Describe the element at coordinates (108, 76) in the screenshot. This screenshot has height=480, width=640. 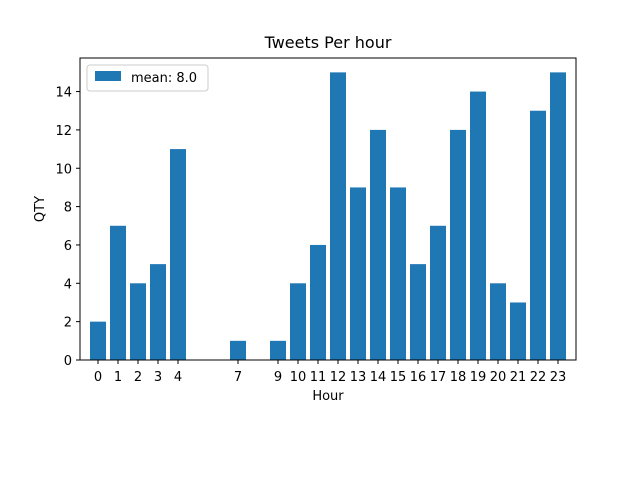
I see `legend-swatch` at that location.